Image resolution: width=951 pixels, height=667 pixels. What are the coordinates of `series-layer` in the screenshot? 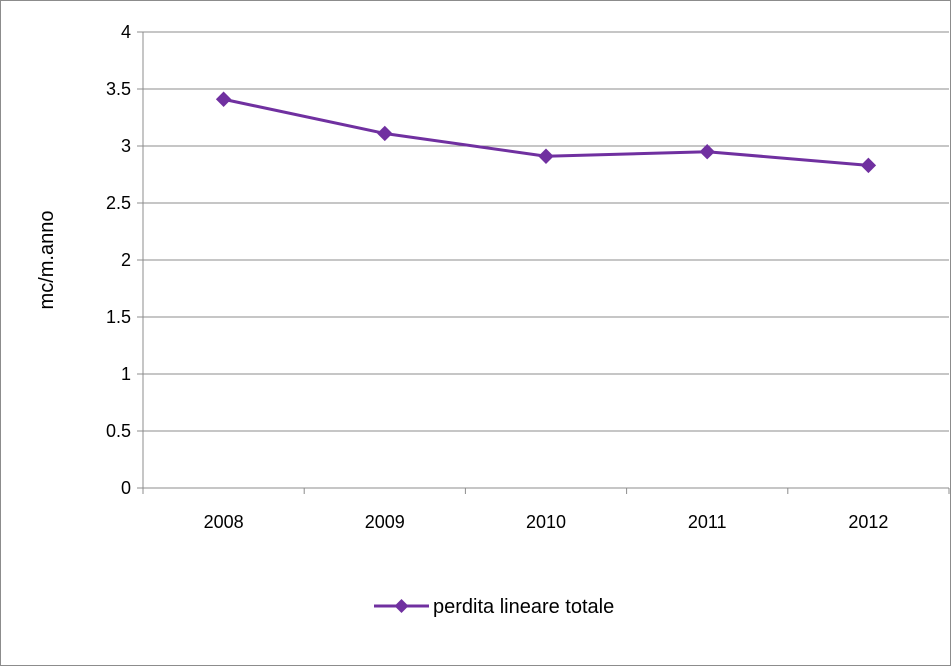 It's located at (546, 132).